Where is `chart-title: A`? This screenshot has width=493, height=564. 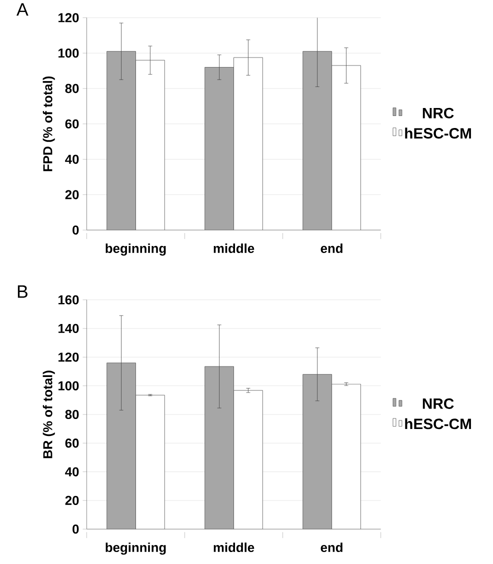
chart-title: A is located at coordinates (22, 9).